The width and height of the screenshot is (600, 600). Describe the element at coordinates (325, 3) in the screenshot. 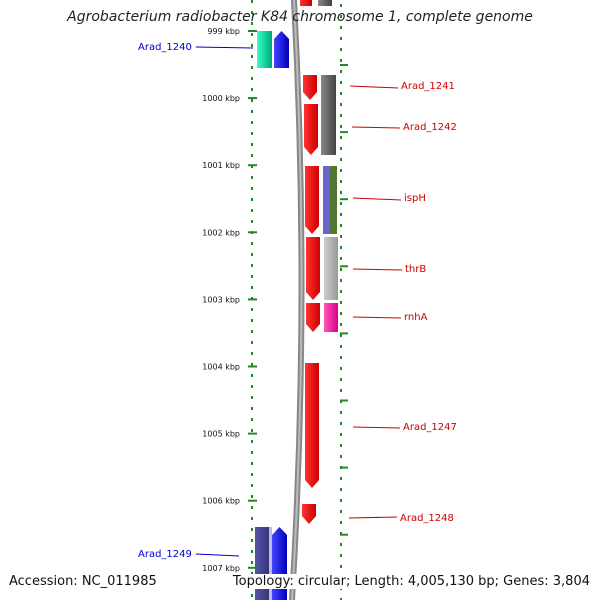

I see `feature-block` at that location.